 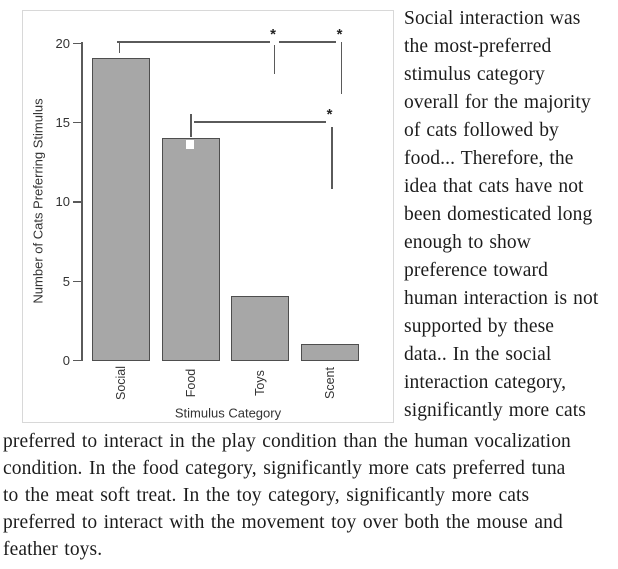 What do you see at coordinates (497, 102) in the screenshot?
I see `text-line: overall for the majority` at bounding box center [497, 102].